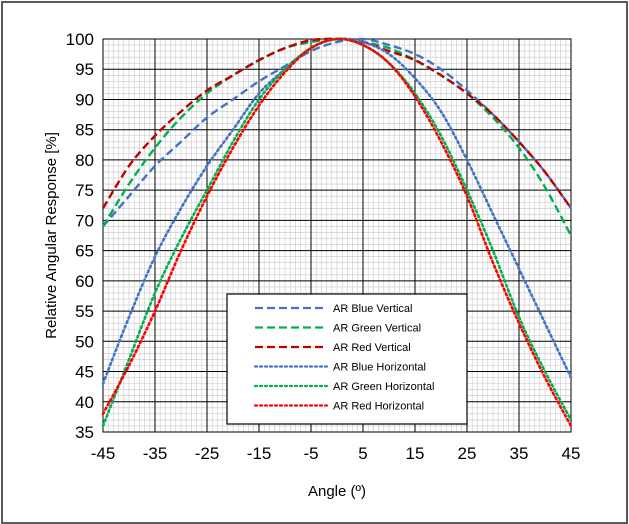 The height and width of the screenshot is (524, 629). Describe the element at coordinates (377, 329) in the screenshot. I see `legend-entry-label: AR Green Vertical` at that location.